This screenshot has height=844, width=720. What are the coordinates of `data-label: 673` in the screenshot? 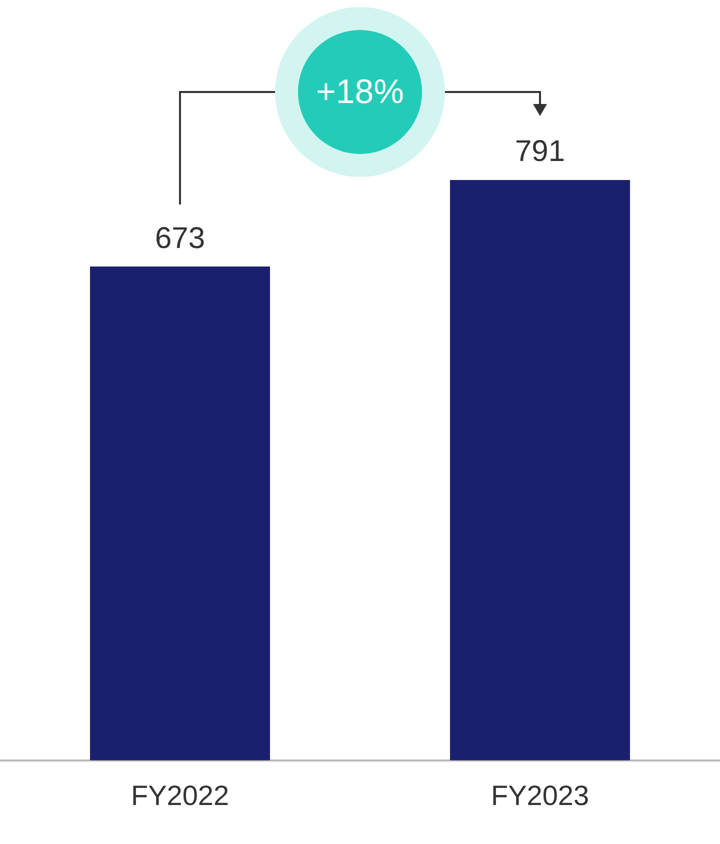 It's located at (180, 238).